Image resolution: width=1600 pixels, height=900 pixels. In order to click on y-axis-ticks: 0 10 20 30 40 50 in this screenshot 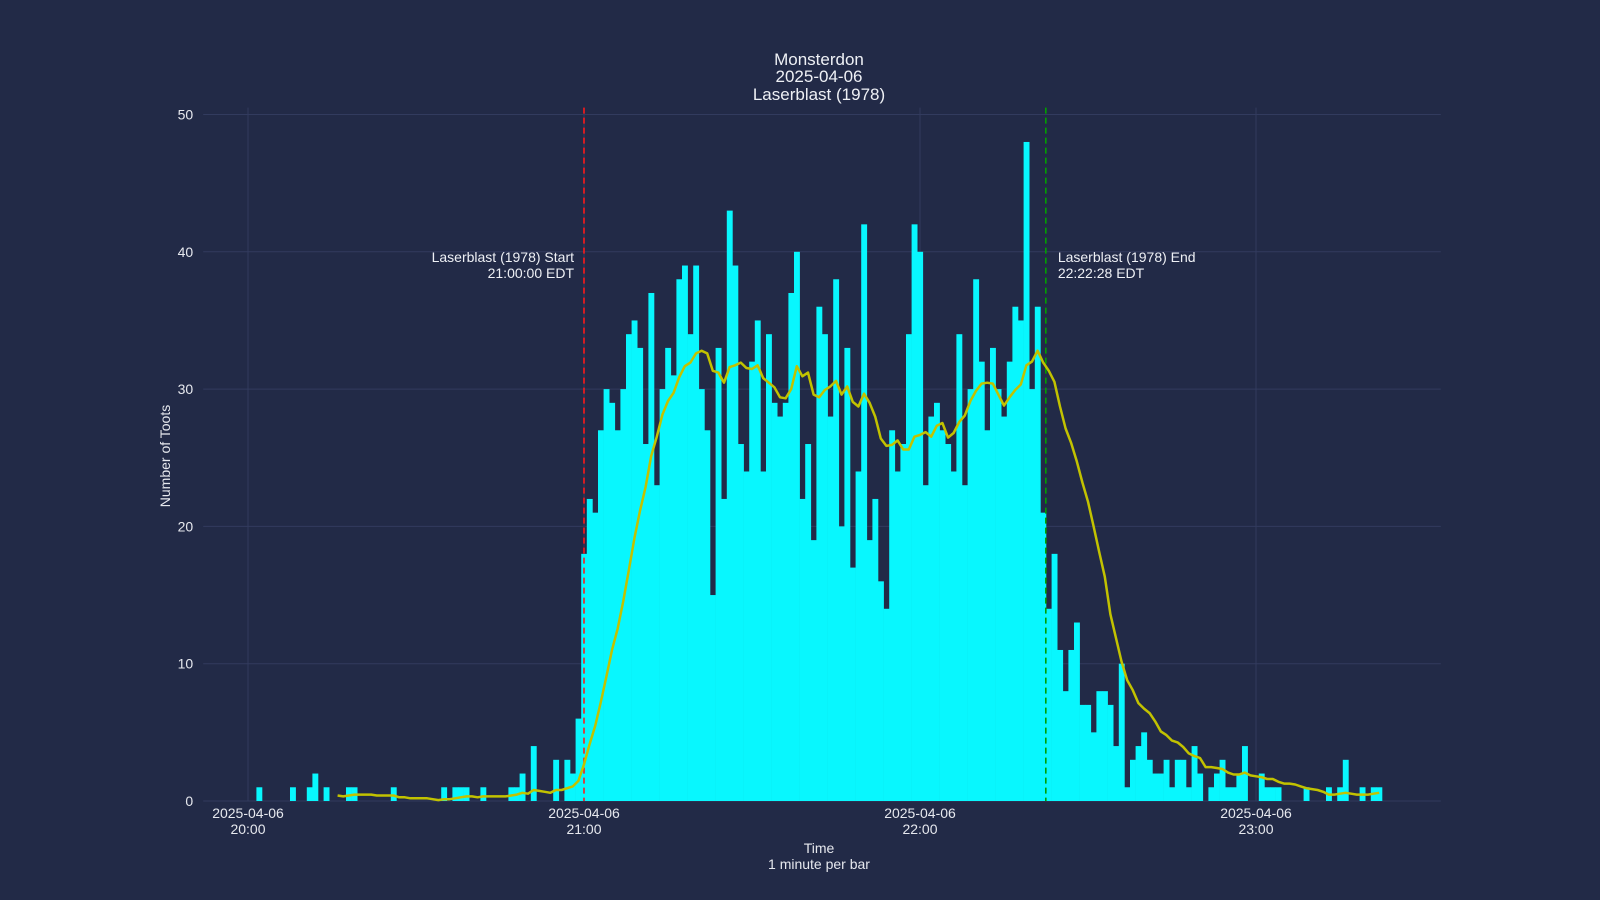, I will do `click(186, 458)`.